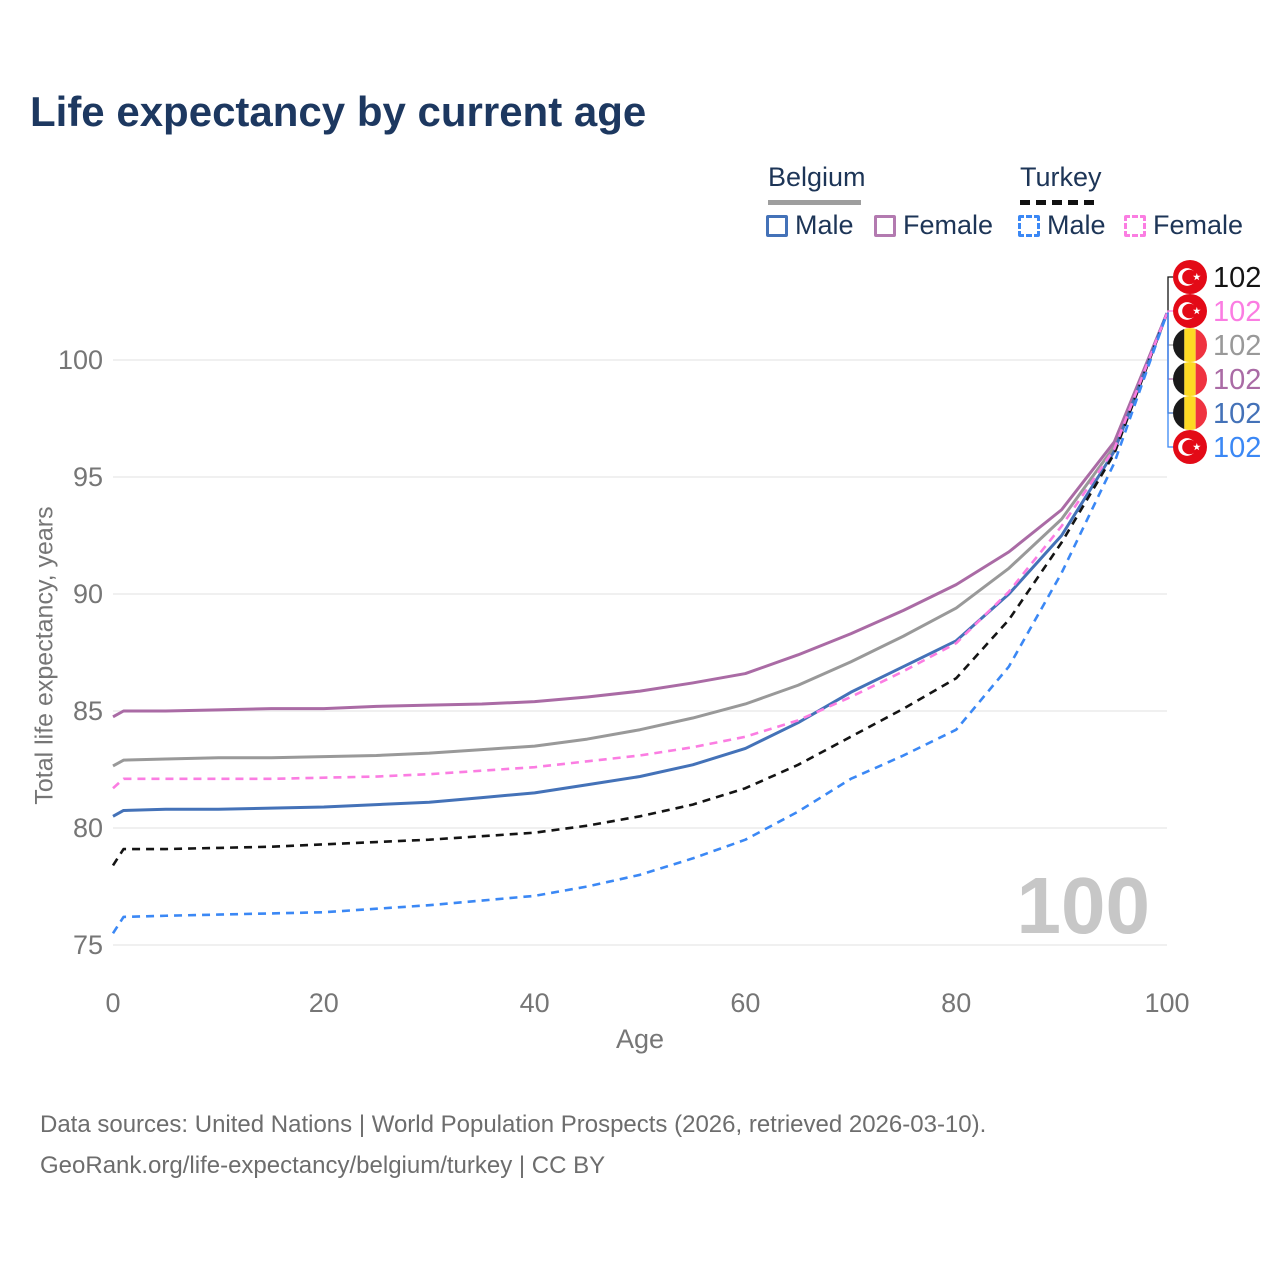 The height and width of the screenshot is (1280, 1280). I want to click on turkey-dashed-line-swatch, so click(1060, 202).